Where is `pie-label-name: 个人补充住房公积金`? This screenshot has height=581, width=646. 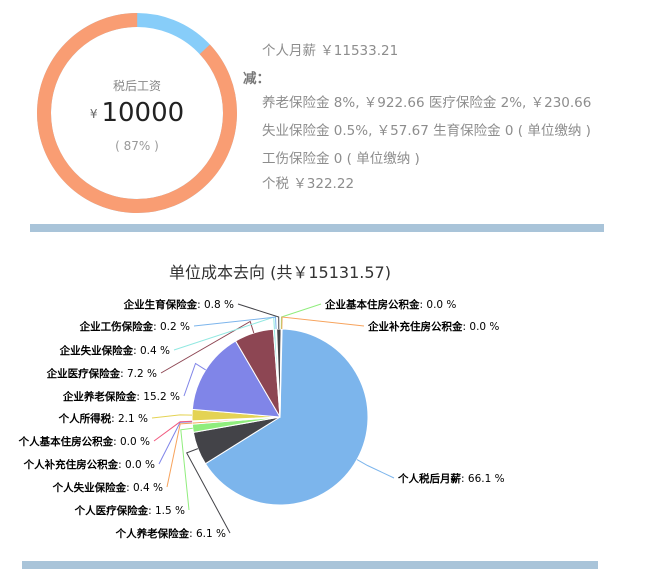
pie-label-name: 个人补充住房公积金 is located at coordinates (71, 464).